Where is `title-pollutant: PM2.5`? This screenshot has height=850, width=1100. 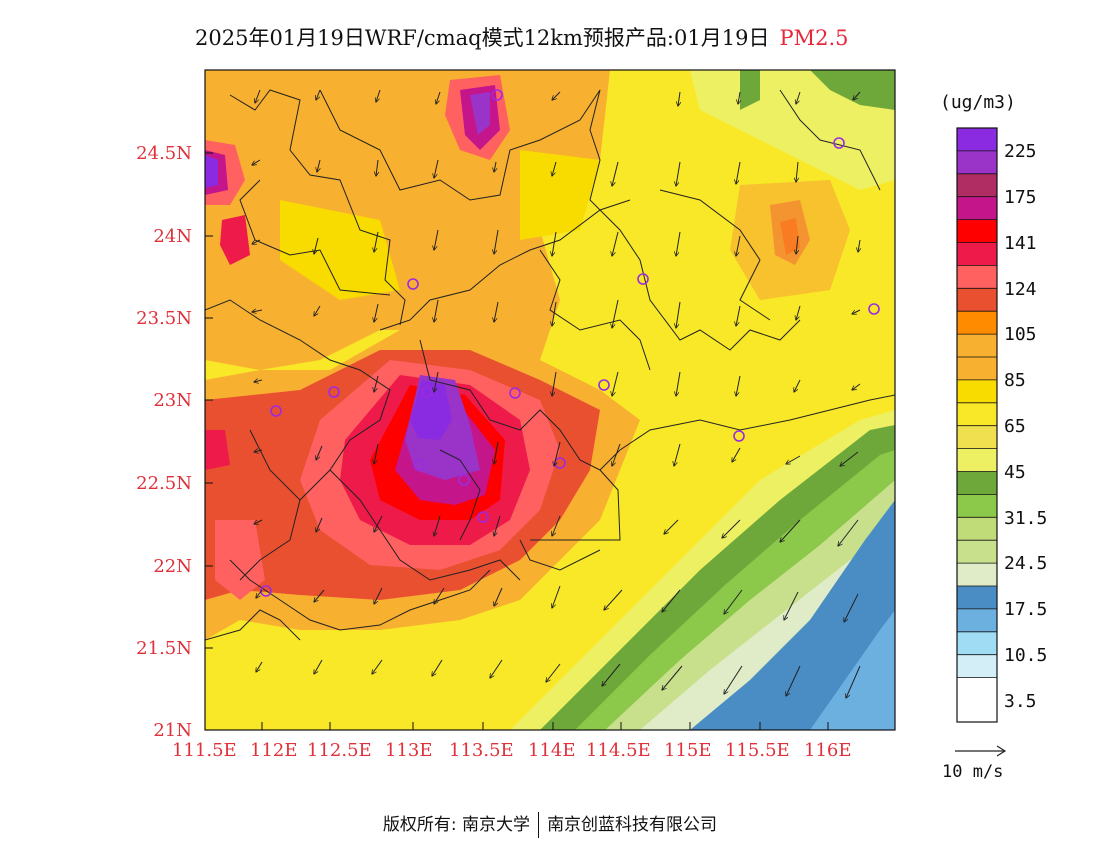
title-pollutant: PM2.5 is located at coordinates (814, 38).